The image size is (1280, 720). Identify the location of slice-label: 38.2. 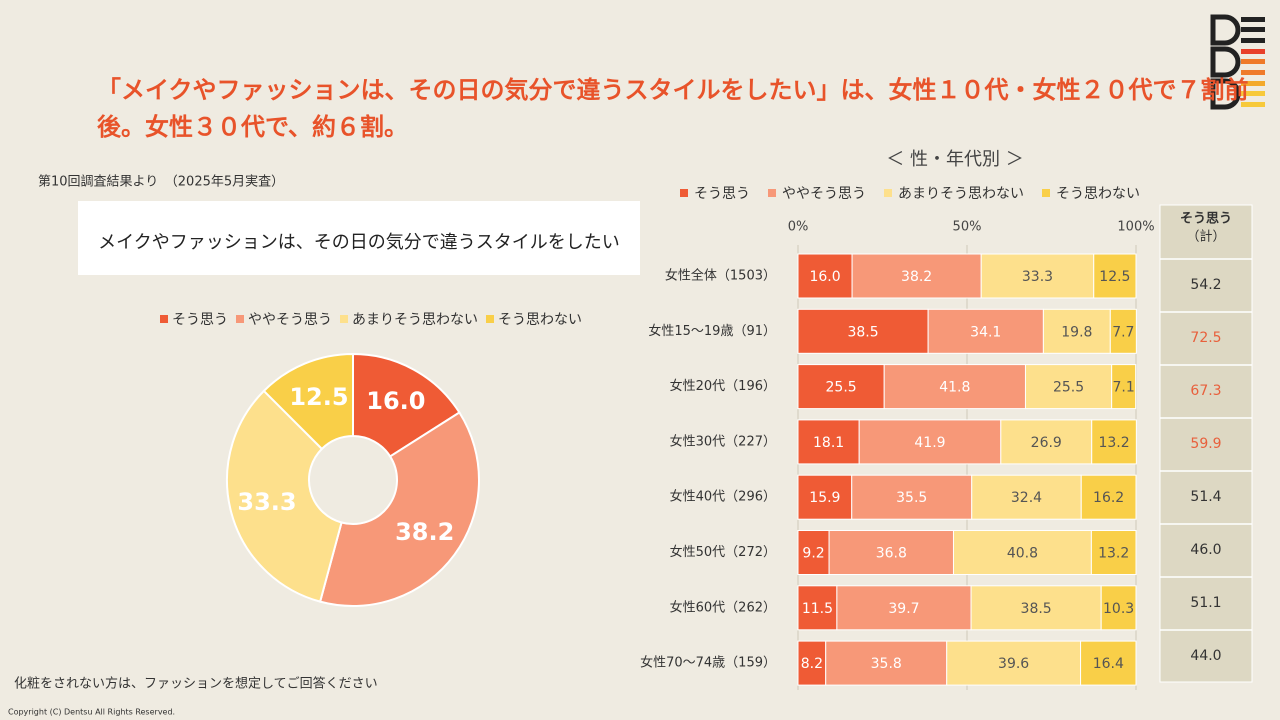
(424, 532).